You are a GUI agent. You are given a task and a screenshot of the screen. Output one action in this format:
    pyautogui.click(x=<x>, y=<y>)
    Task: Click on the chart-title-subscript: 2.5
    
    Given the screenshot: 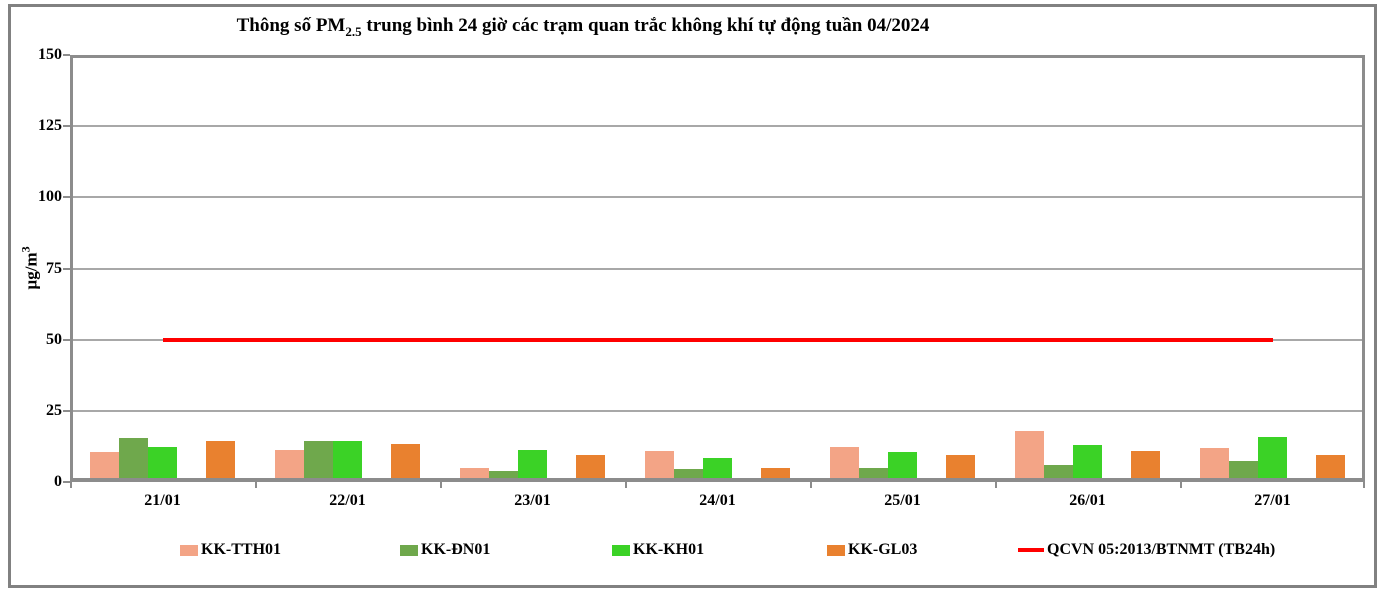 What is the action you would take?
    pyautogui.click(x=353, y=31)
    